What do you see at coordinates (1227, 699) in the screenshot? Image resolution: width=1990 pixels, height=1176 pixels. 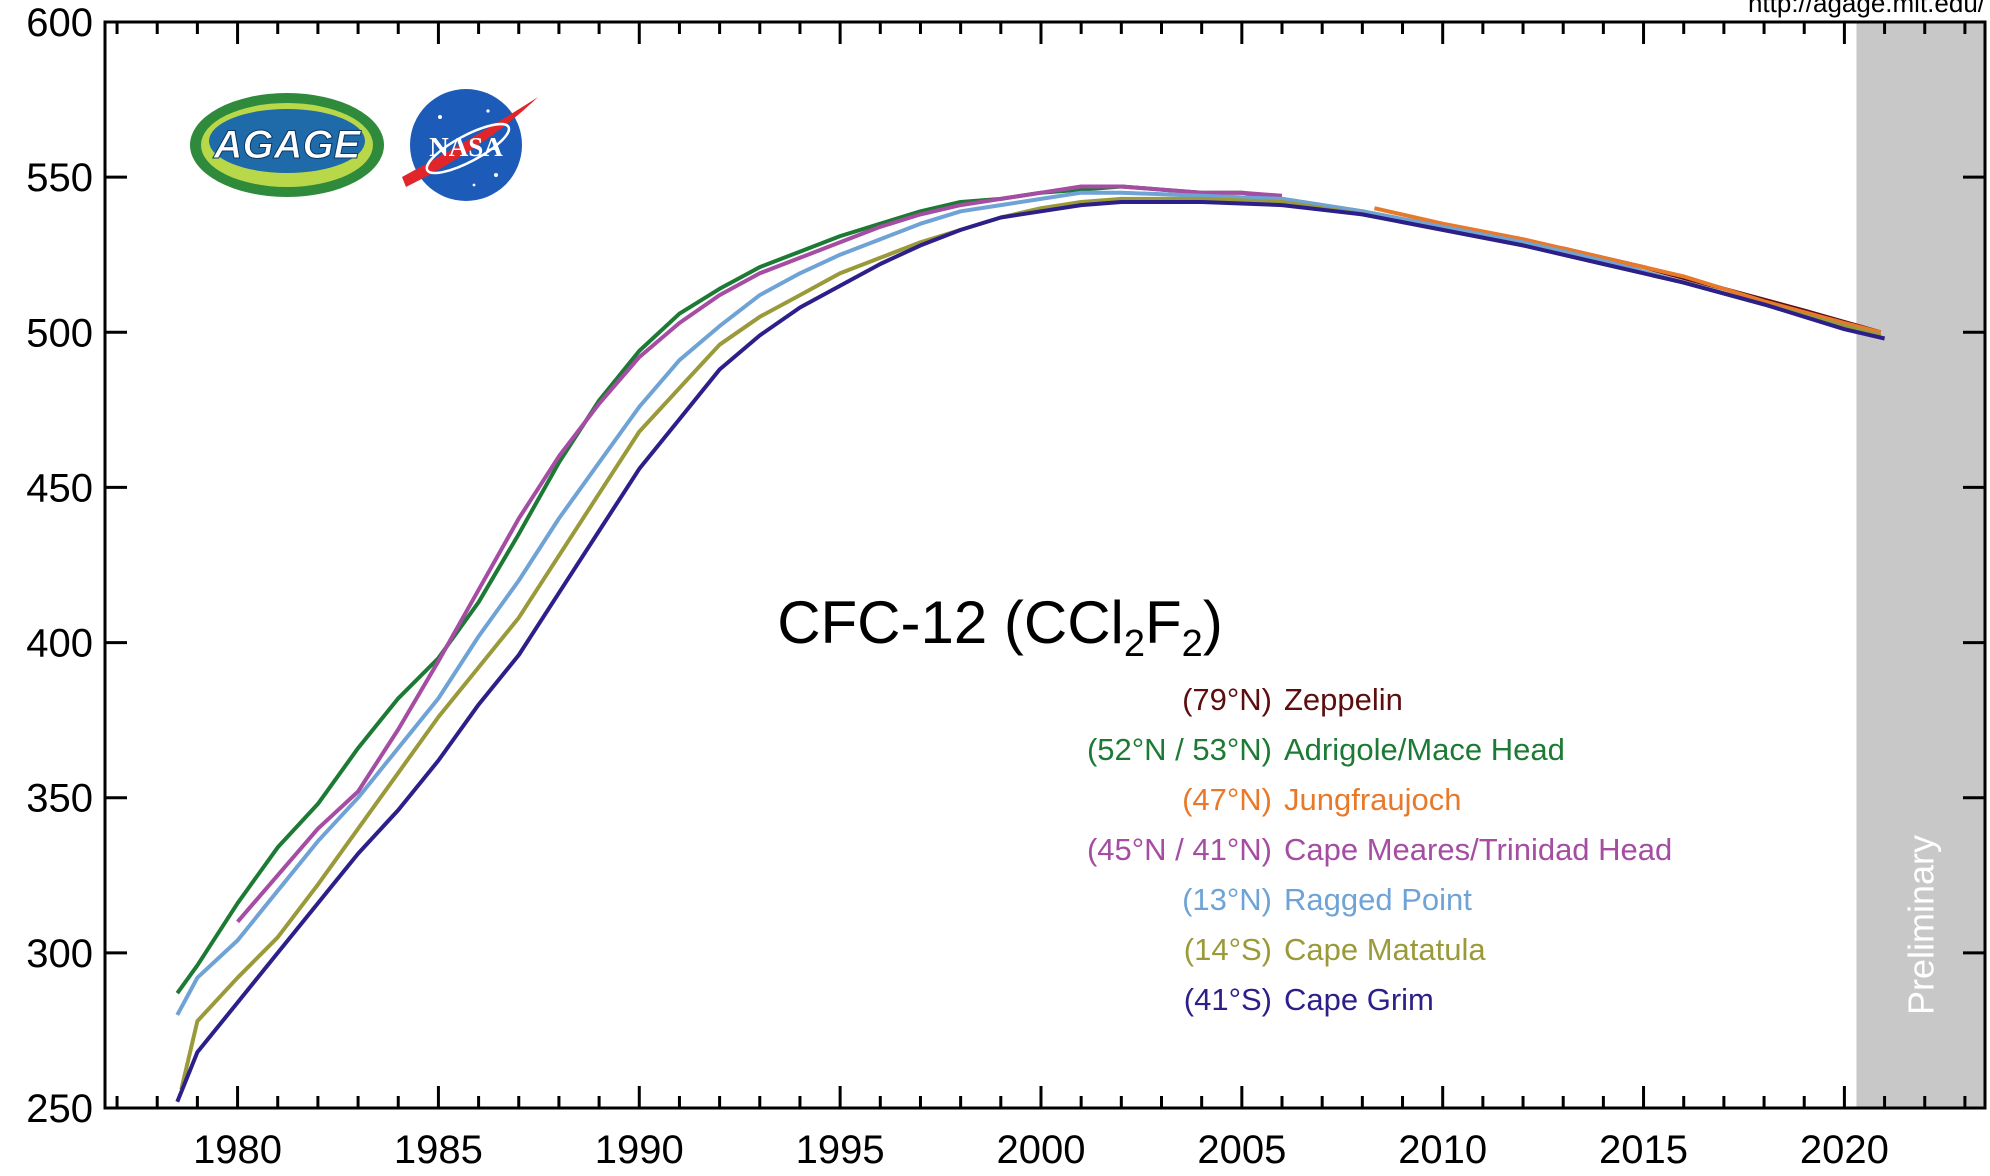 I see `legend-latitude: (79°N)` at bounding box center [1227, 699].